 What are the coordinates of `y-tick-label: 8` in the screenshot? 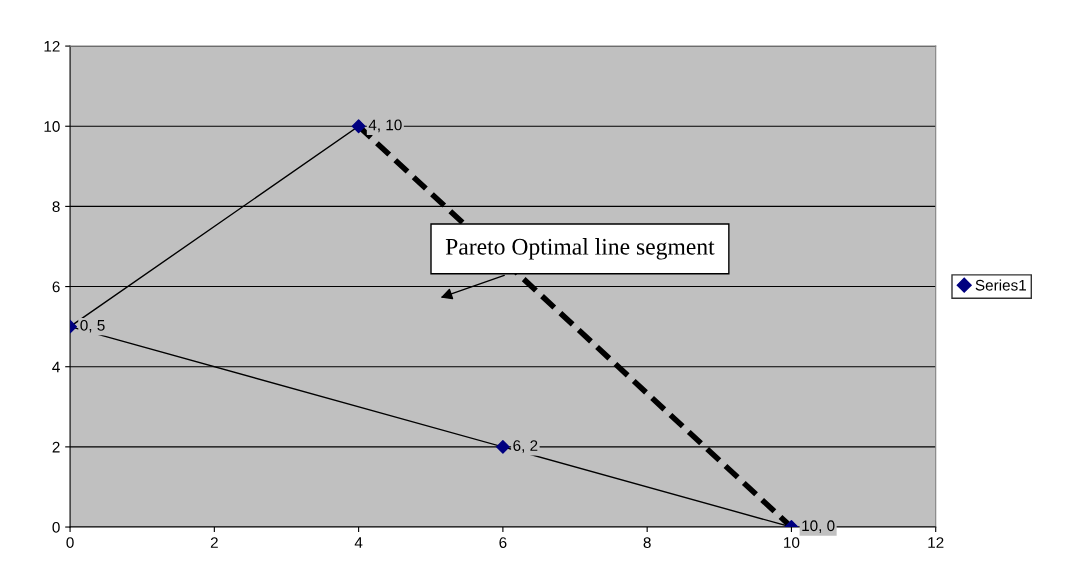 It's located at (56, 207).